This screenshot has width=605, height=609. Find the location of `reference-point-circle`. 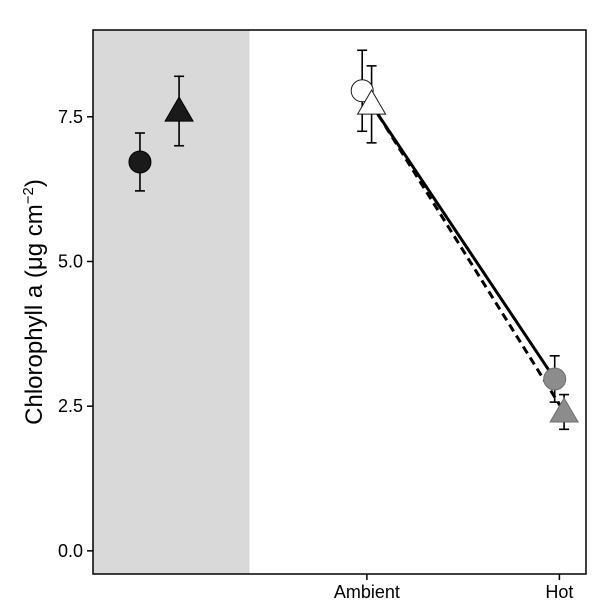

reference-point-circle is located at coordinates (140, 162).